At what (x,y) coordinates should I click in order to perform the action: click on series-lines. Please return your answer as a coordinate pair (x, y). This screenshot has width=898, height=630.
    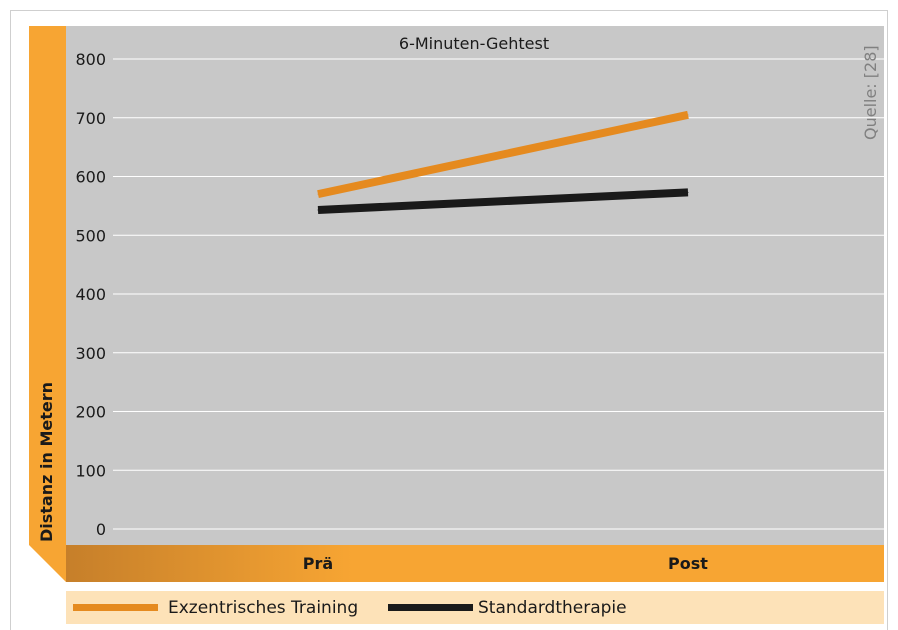
    Looking at the image, I should click on (503, 162).